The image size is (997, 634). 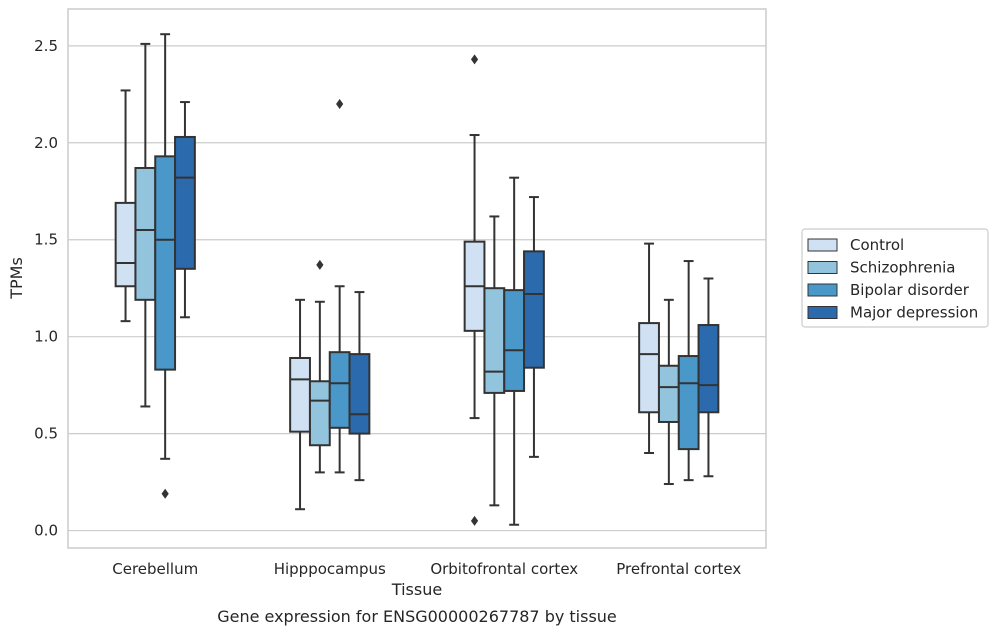 What do you see at coordinates (46, 143) in the screenshot?
I see `y-tick-label: 2.0` at bounding box center [46, 143].